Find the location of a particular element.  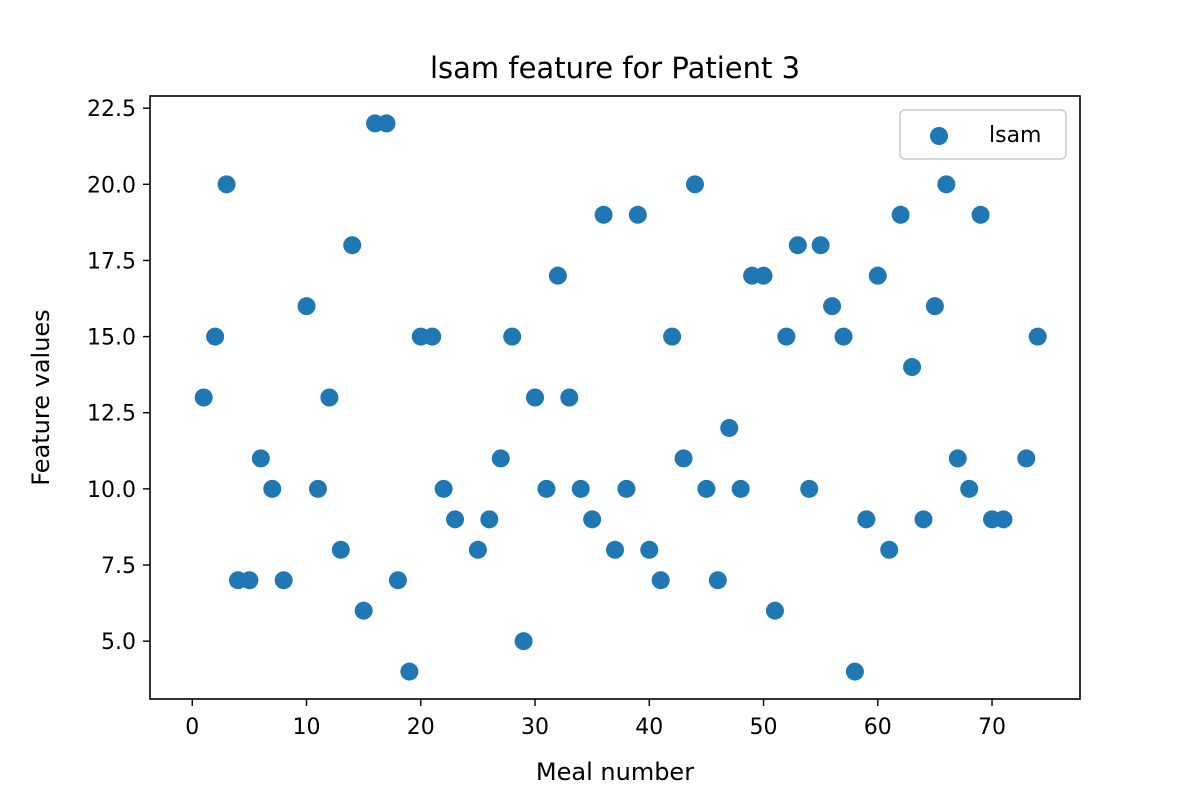

chart-title: lsam feature for Patient 3 is located at coordinates (615, 68).